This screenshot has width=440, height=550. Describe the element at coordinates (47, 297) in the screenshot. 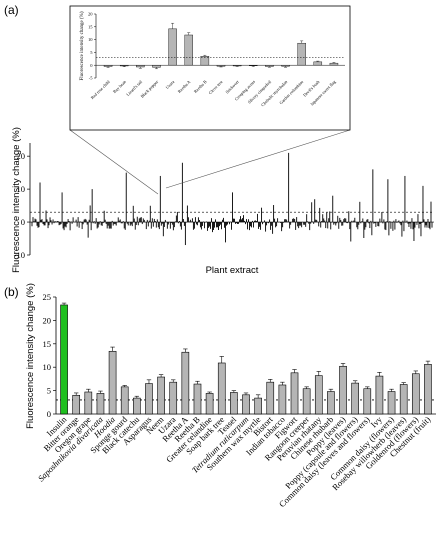

I see `panel-b-y-tick-label: 25` at that location.